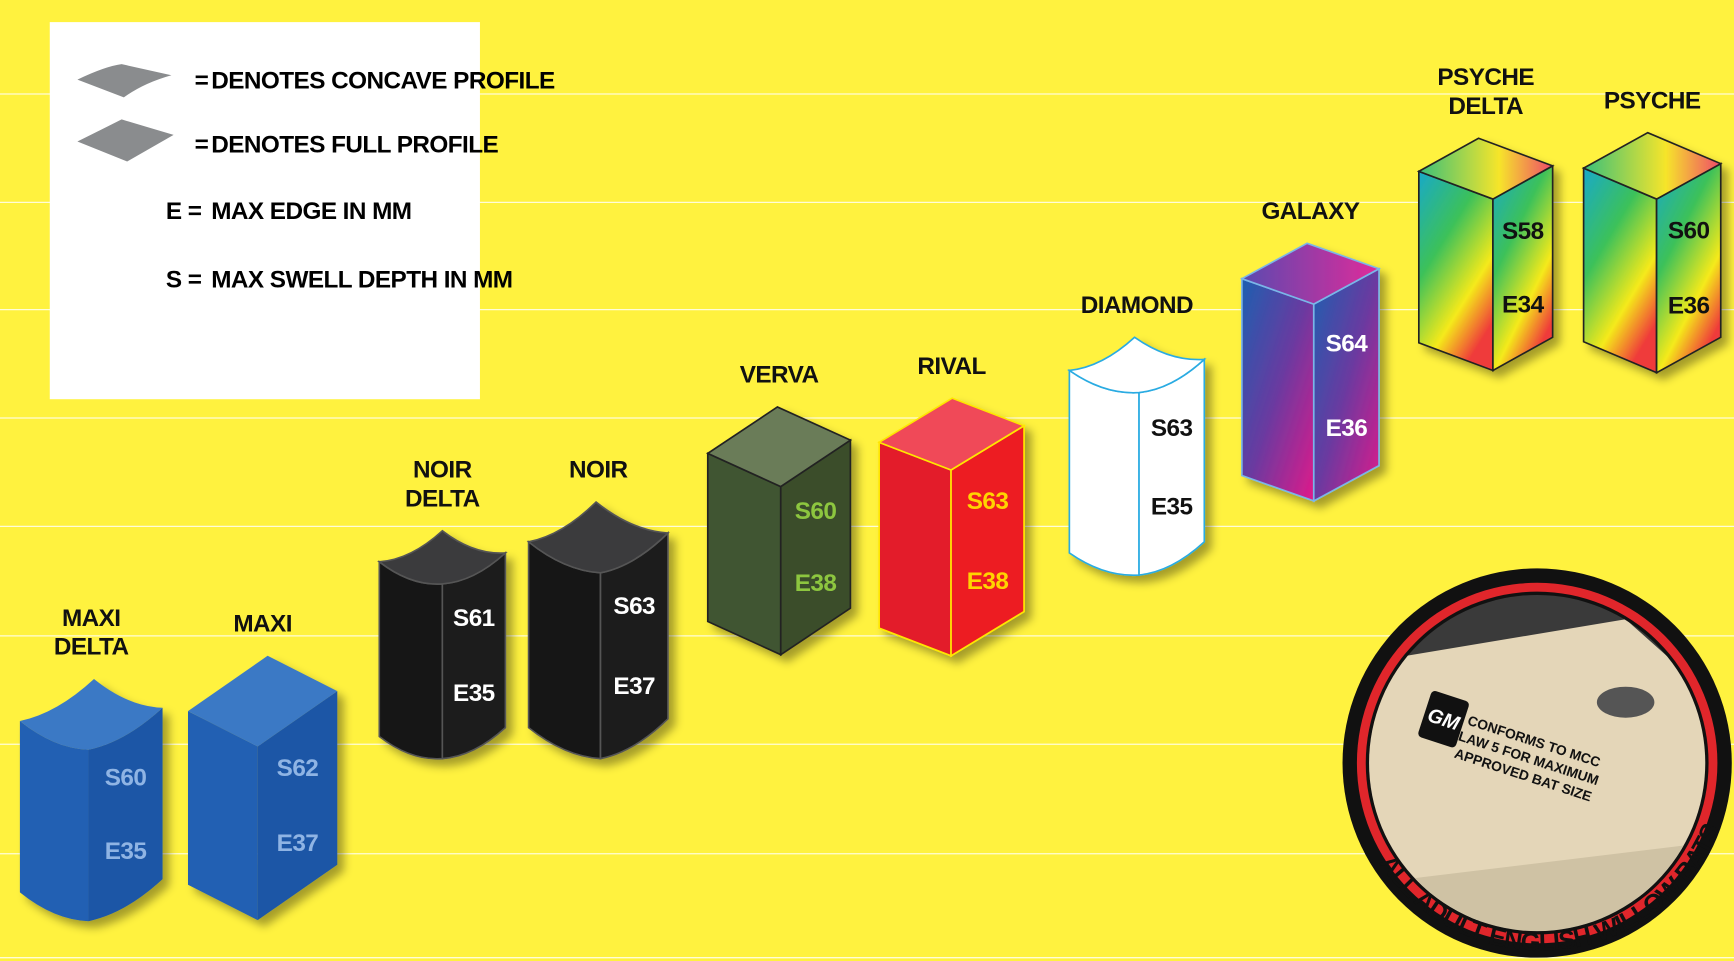  What do you see at coordinates (1523, 231) in the screenshot?
I see `swell-label: S58` at bounding box center [1523, 231].